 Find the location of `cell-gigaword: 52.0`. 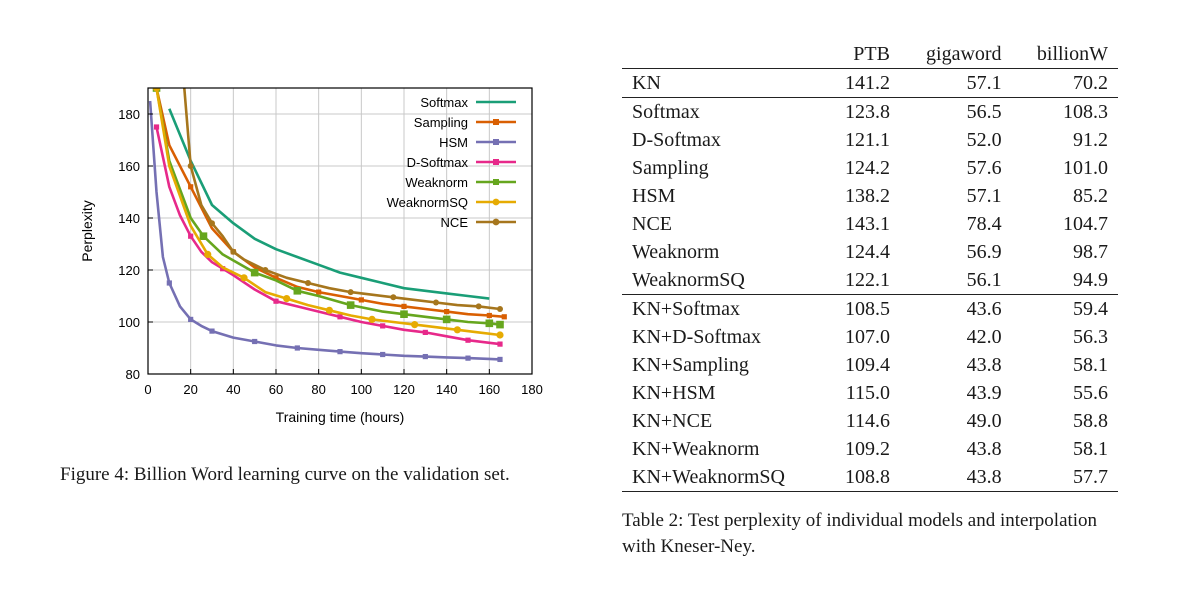

cell-gigaword: 52.0 is located at coordinates (984, 140).